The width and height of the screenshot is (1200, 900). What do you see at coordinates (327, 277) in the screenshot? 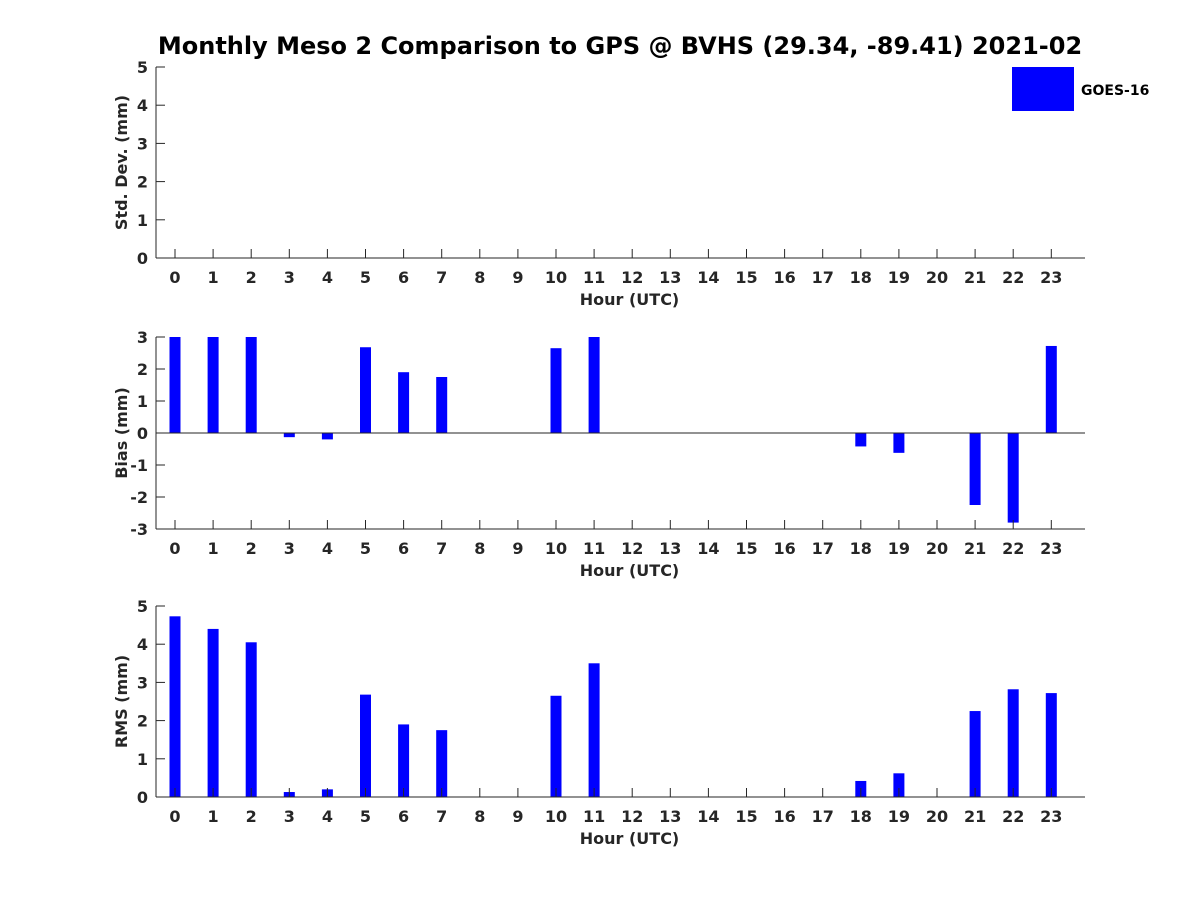
I see `std-x-tick-label: 4` at bounding box center [327, 277].